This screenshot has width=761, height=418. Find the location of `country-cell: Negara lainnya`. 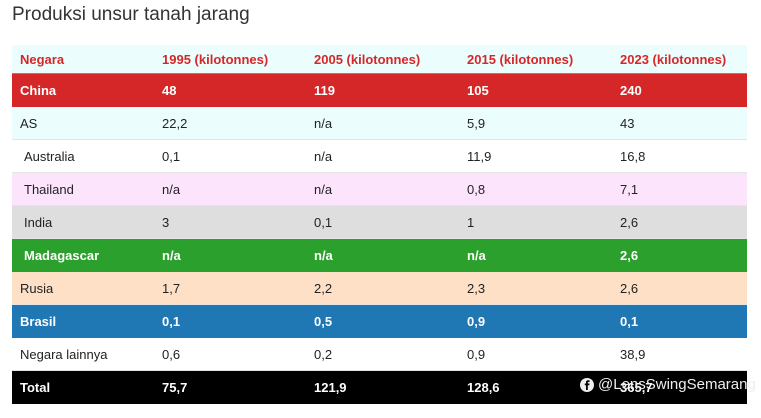

country-cell: Negara lainnya is located at coordinates (64, 354).